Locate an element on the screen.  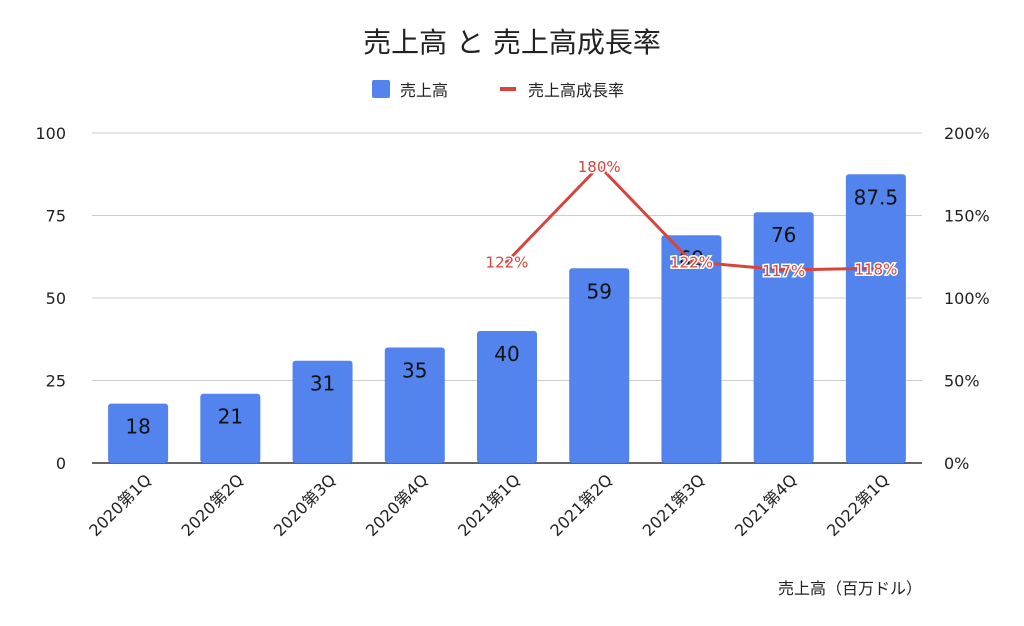
x-tick-label: 2020第3Q is located at coordinates (305, 505).